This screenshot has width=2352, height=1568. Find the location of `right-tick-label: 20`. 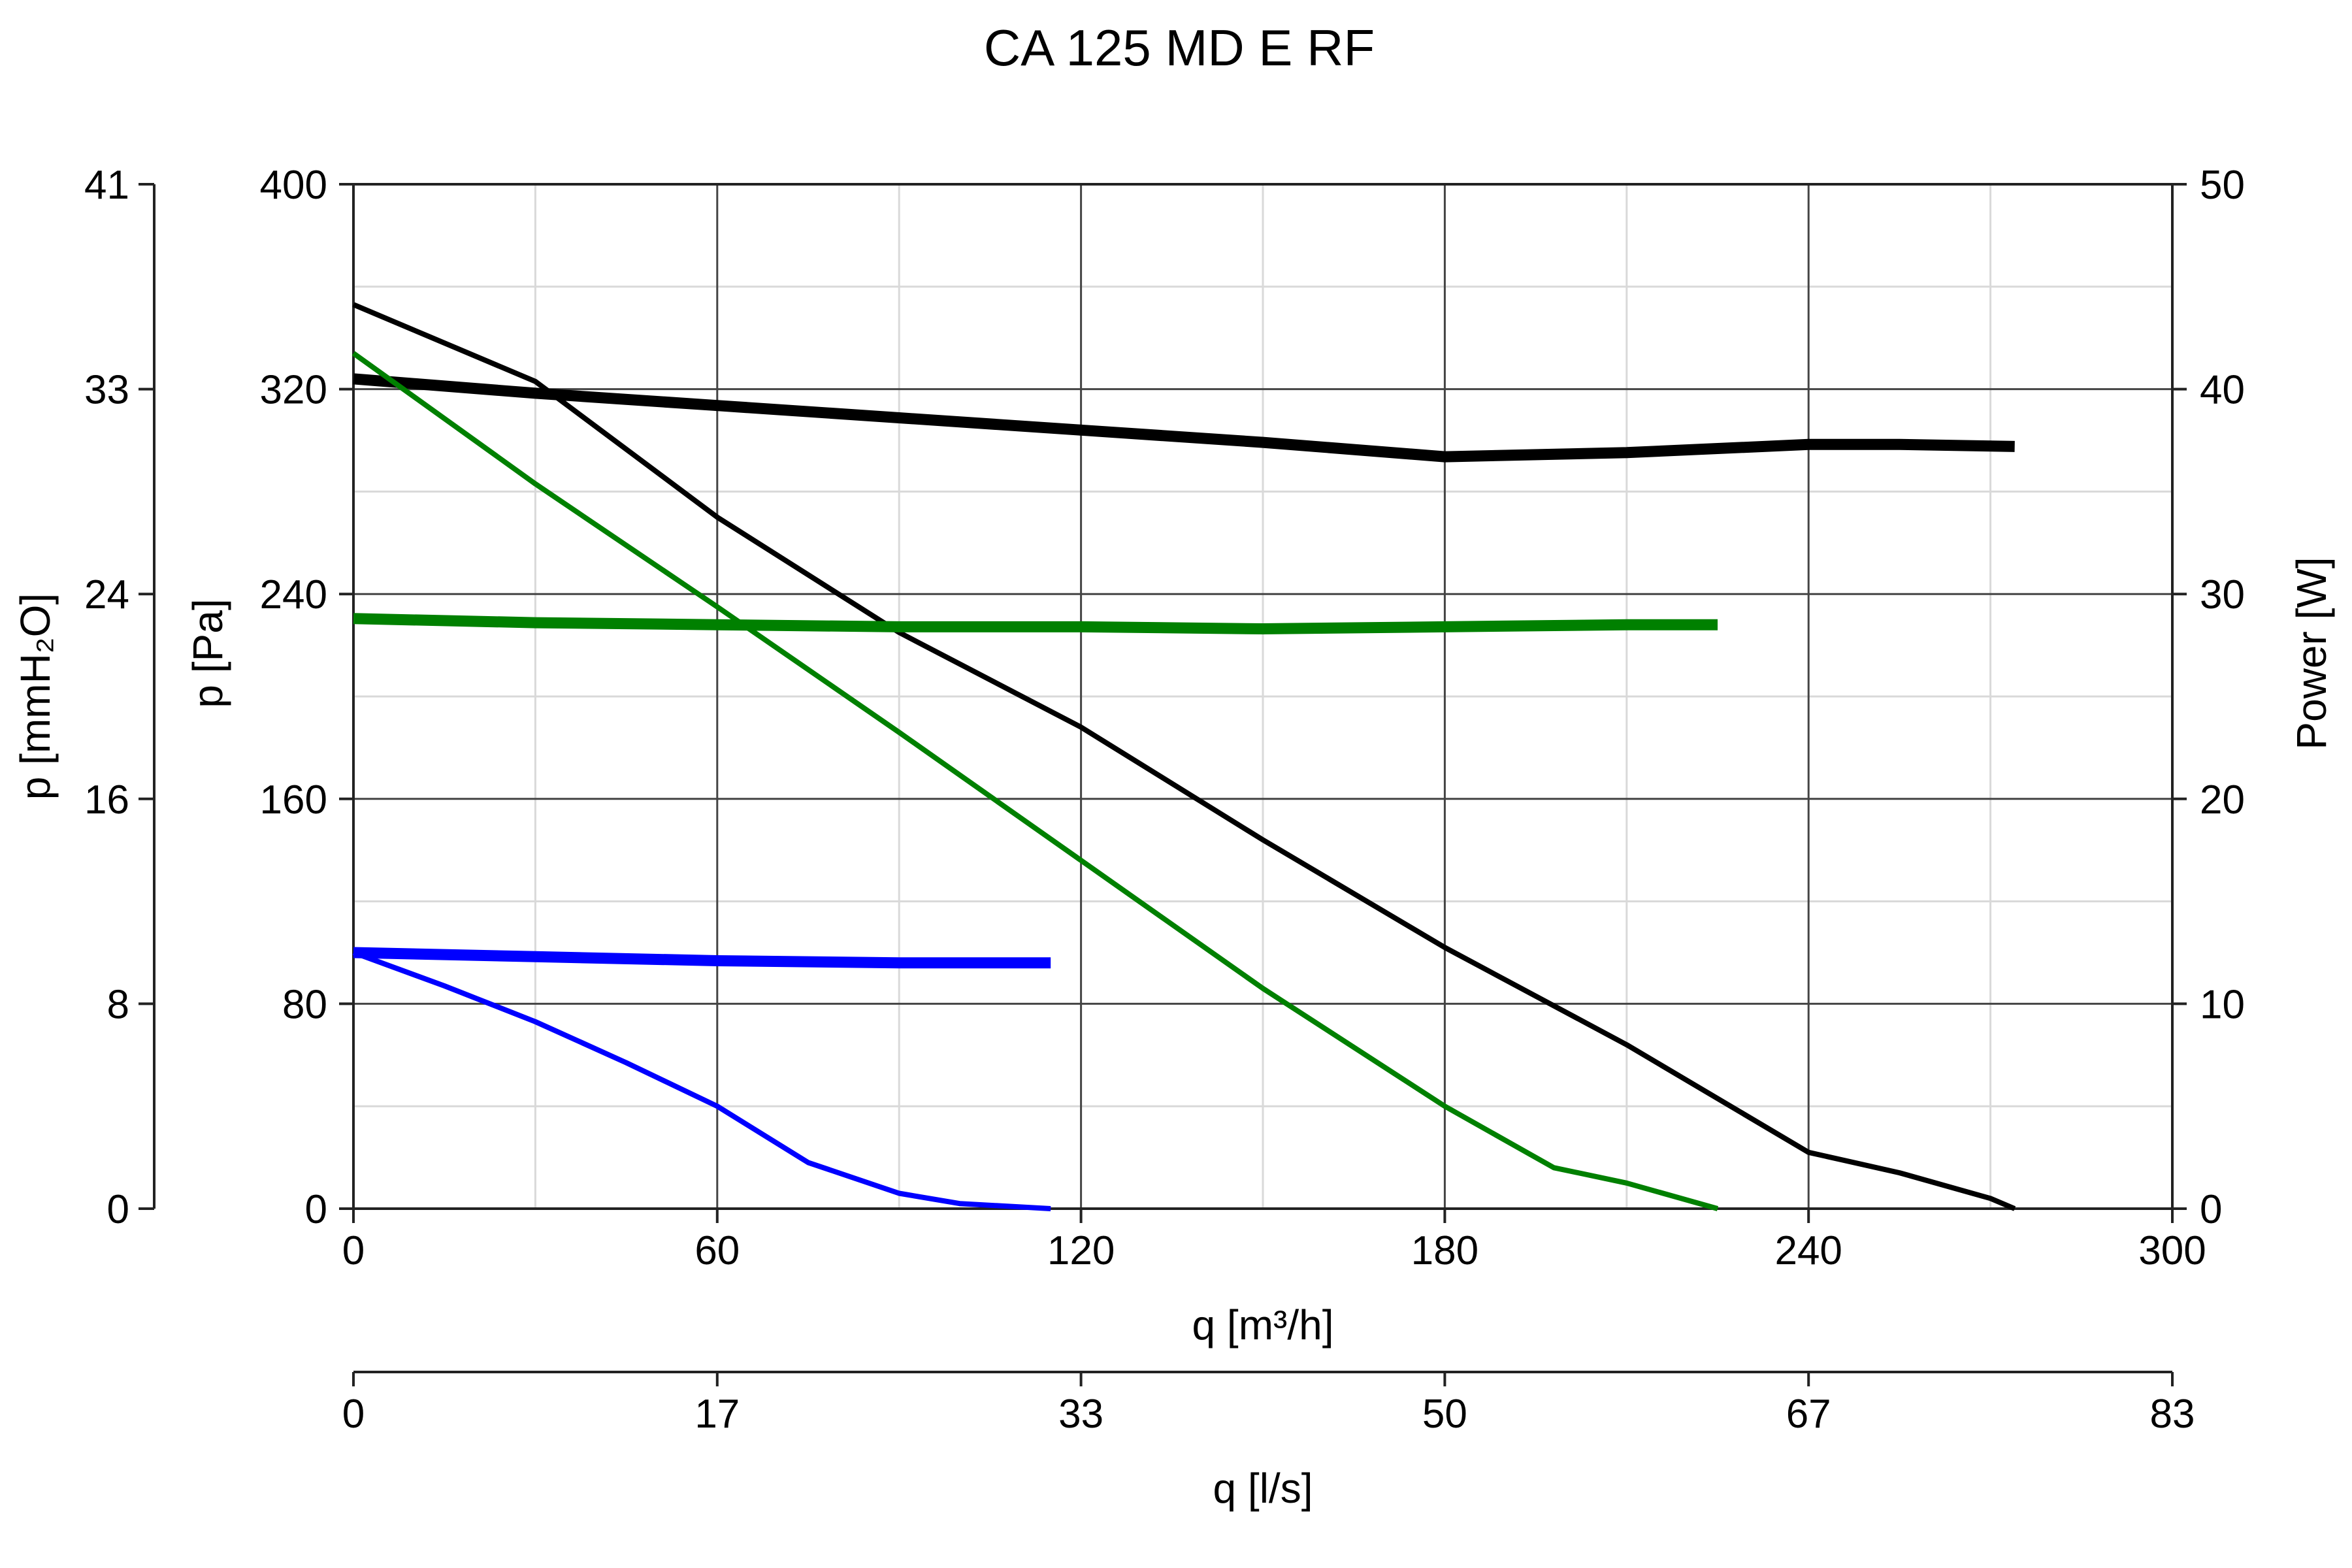

right-tick-label: 20 is located at coordinates (2222, 800).